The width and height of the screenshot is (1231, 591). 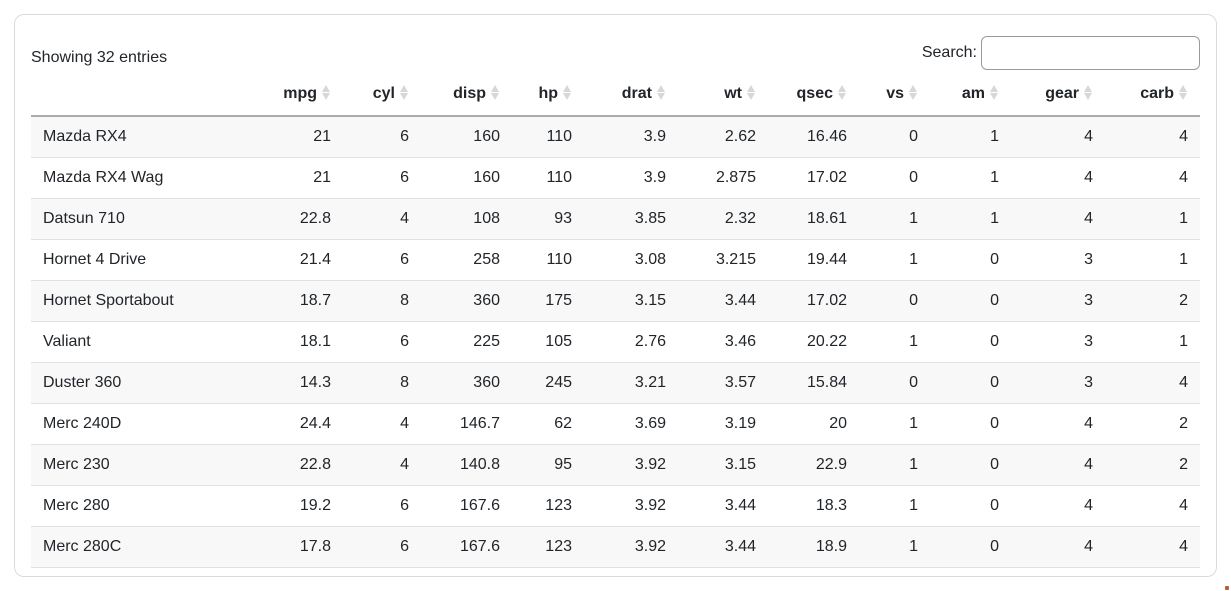 What do you see at coordinates (466, 383) in the screenshot?
I see `data-cell: 360` at bounding box center [466, 383].